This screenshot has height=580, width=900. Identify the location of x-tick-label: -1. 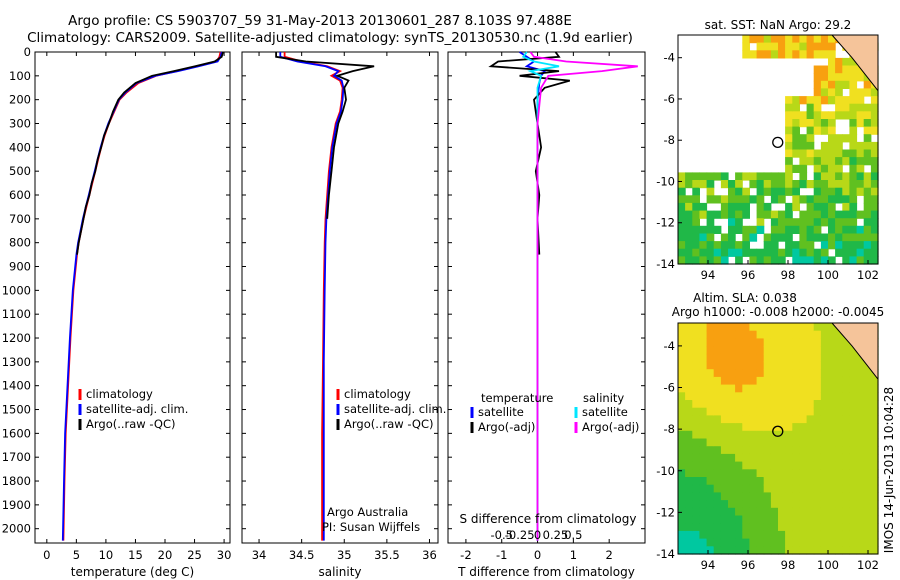
(501, 555).